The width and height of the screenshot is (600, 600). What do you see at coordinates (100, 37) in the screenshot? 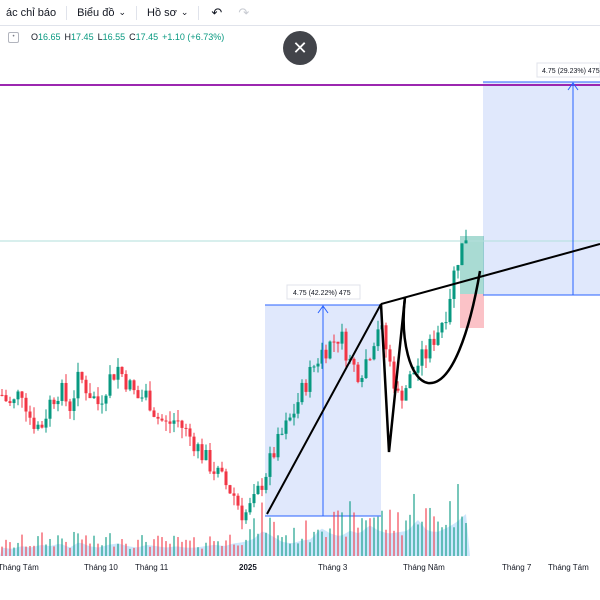
I see `low-key: L` at bounding box center [100, 37].